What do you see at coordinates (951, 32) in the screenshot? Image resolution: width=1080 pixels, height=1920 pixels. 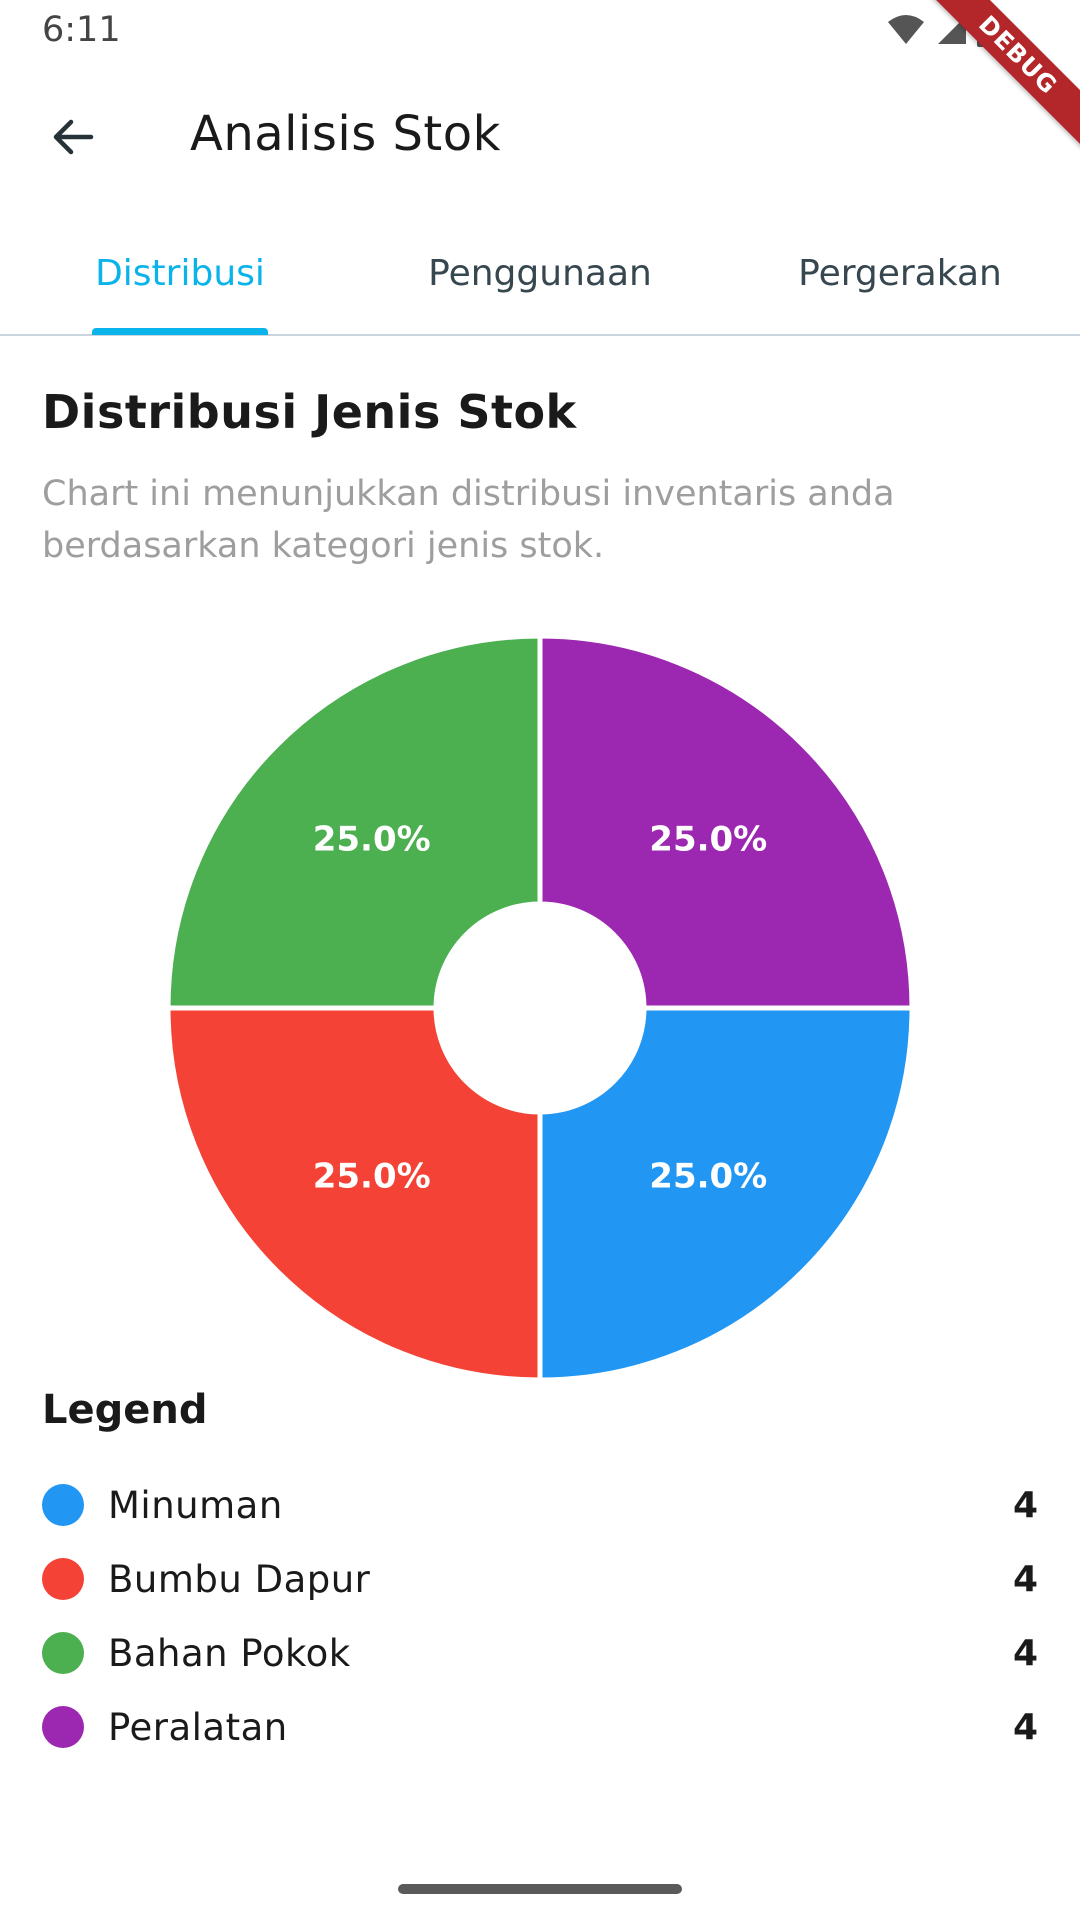 I see `signal-icon` at bounding box center [951, 32].